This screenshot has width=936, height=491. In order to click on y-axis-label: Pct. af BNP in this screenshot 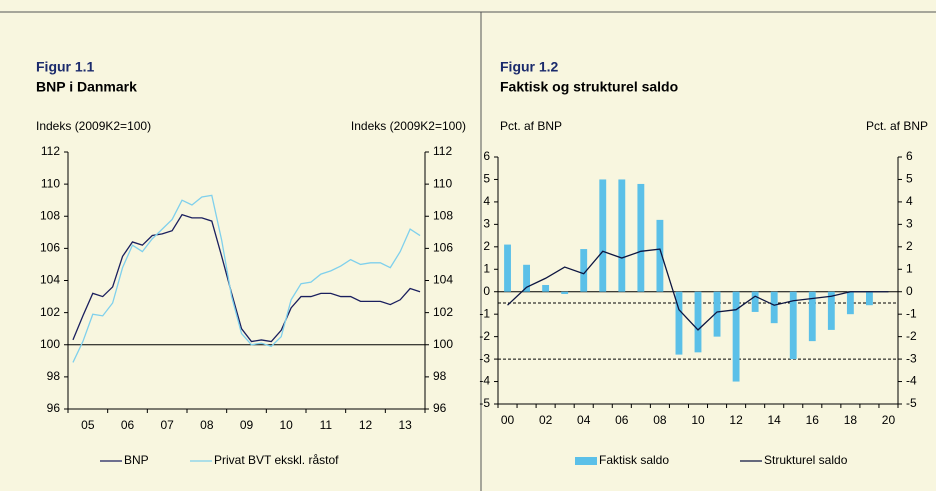, I will do `click(531, 126)`.